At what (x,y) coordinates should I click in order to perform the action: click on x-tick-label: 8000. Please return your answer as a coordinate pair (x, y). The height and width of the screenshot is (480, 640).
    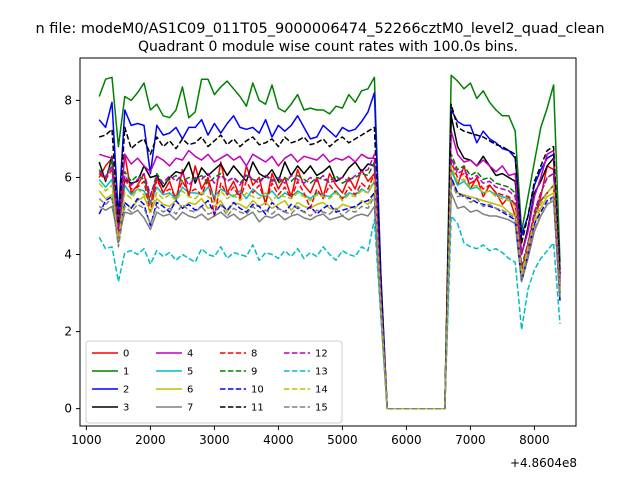
    Looking at the image, I should click on (534, 440).